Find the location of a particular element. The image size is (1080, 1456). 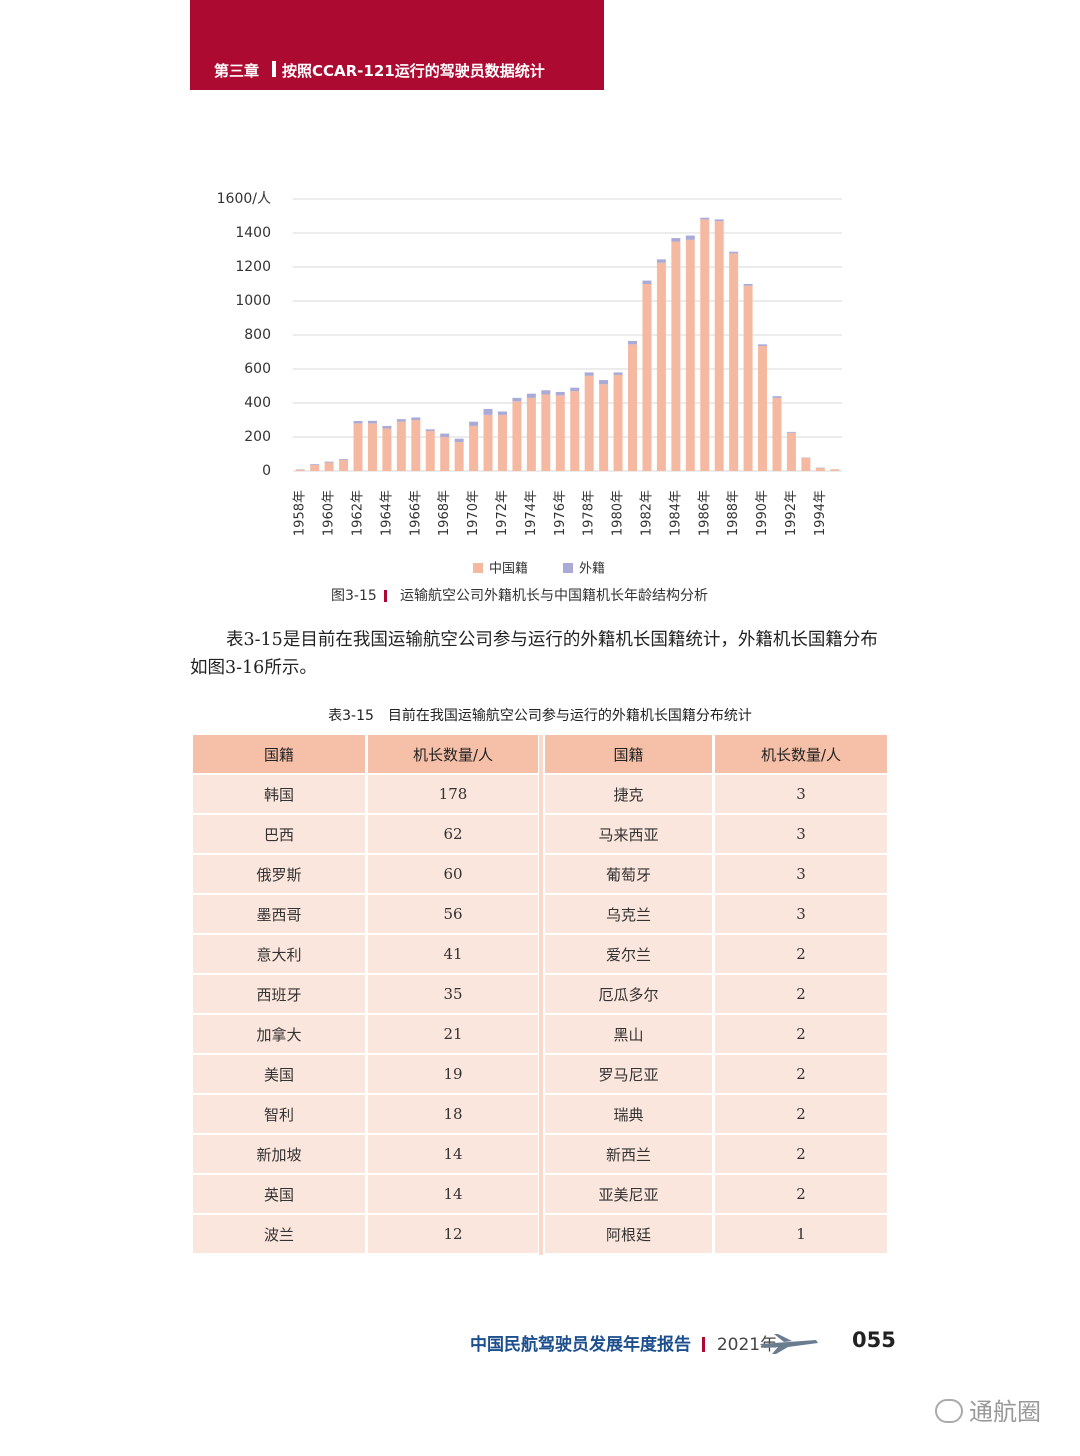

table-cell: 意大利 is located at coordinates (279, 954).